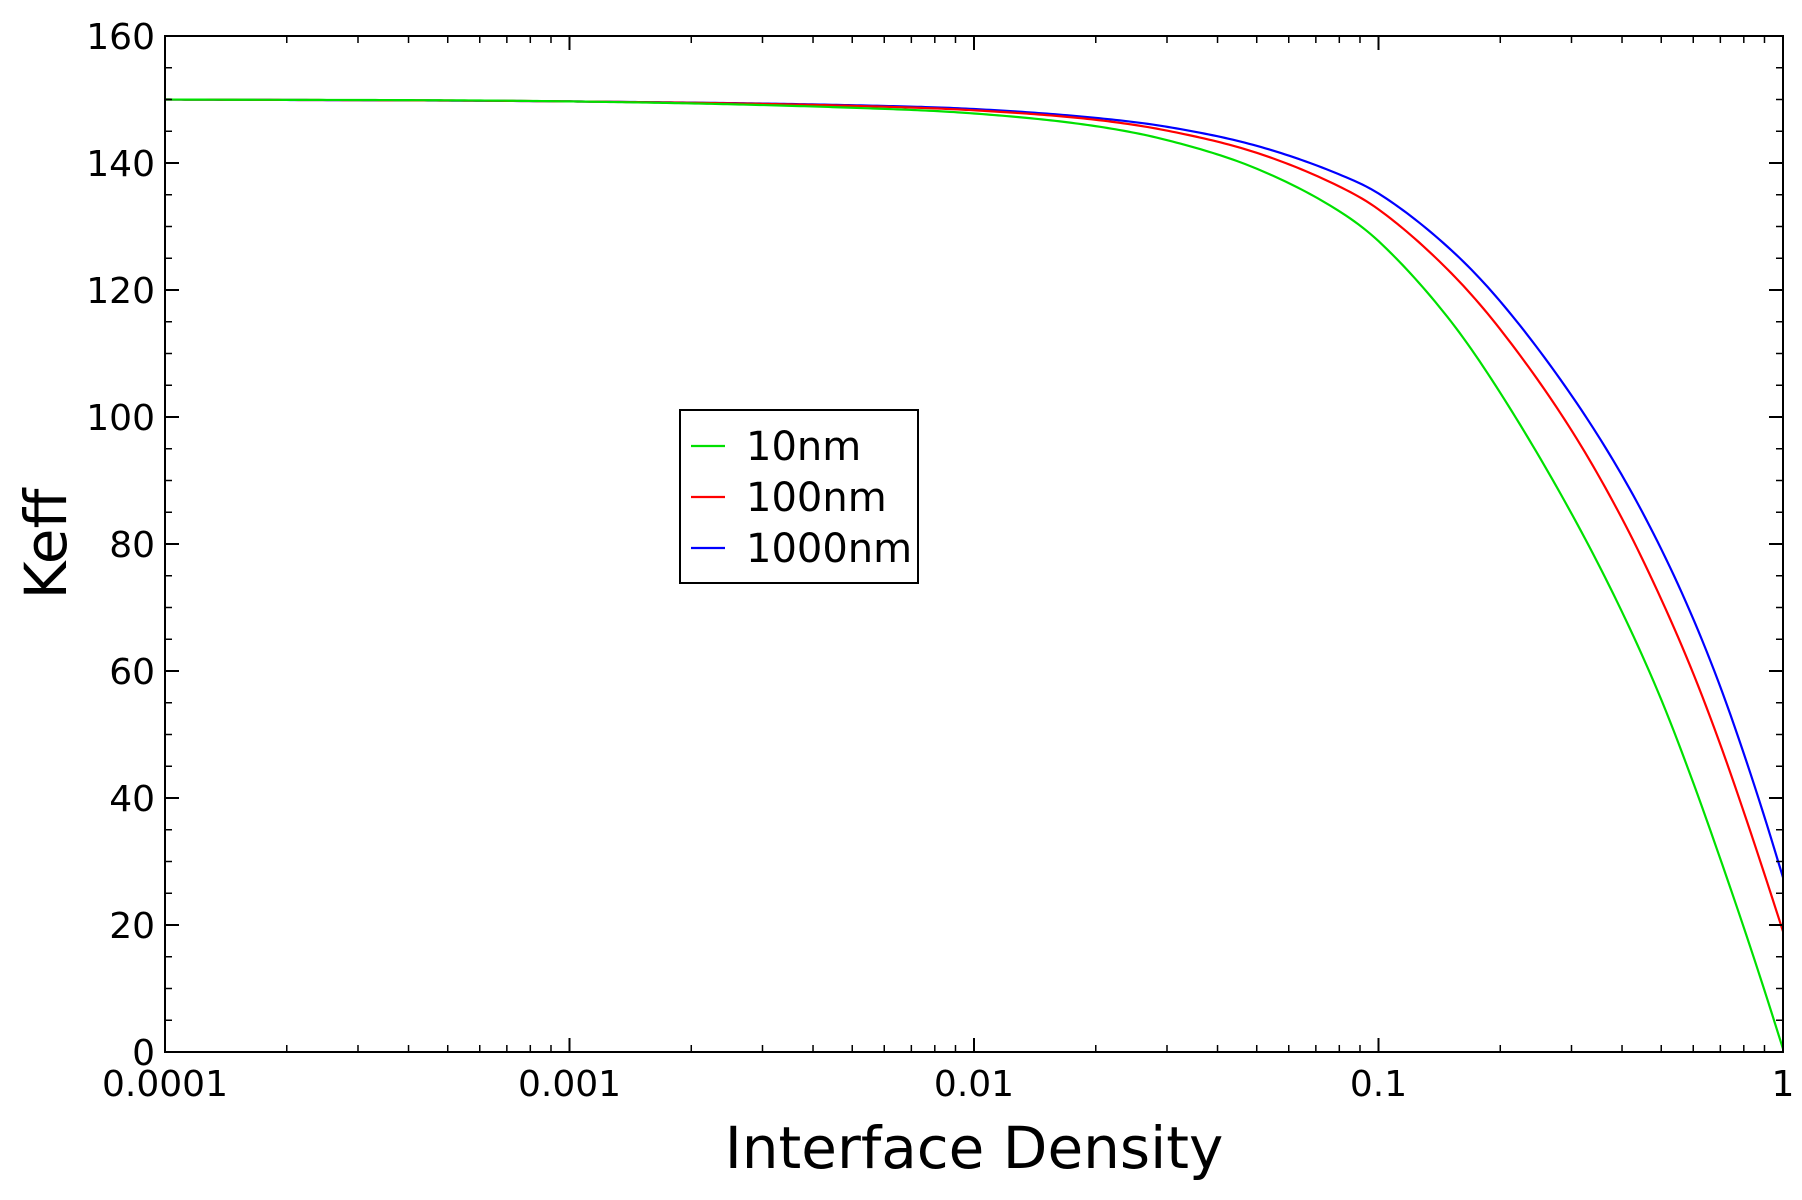  I want to click on y-tick-label: 160, so click(120, 37).